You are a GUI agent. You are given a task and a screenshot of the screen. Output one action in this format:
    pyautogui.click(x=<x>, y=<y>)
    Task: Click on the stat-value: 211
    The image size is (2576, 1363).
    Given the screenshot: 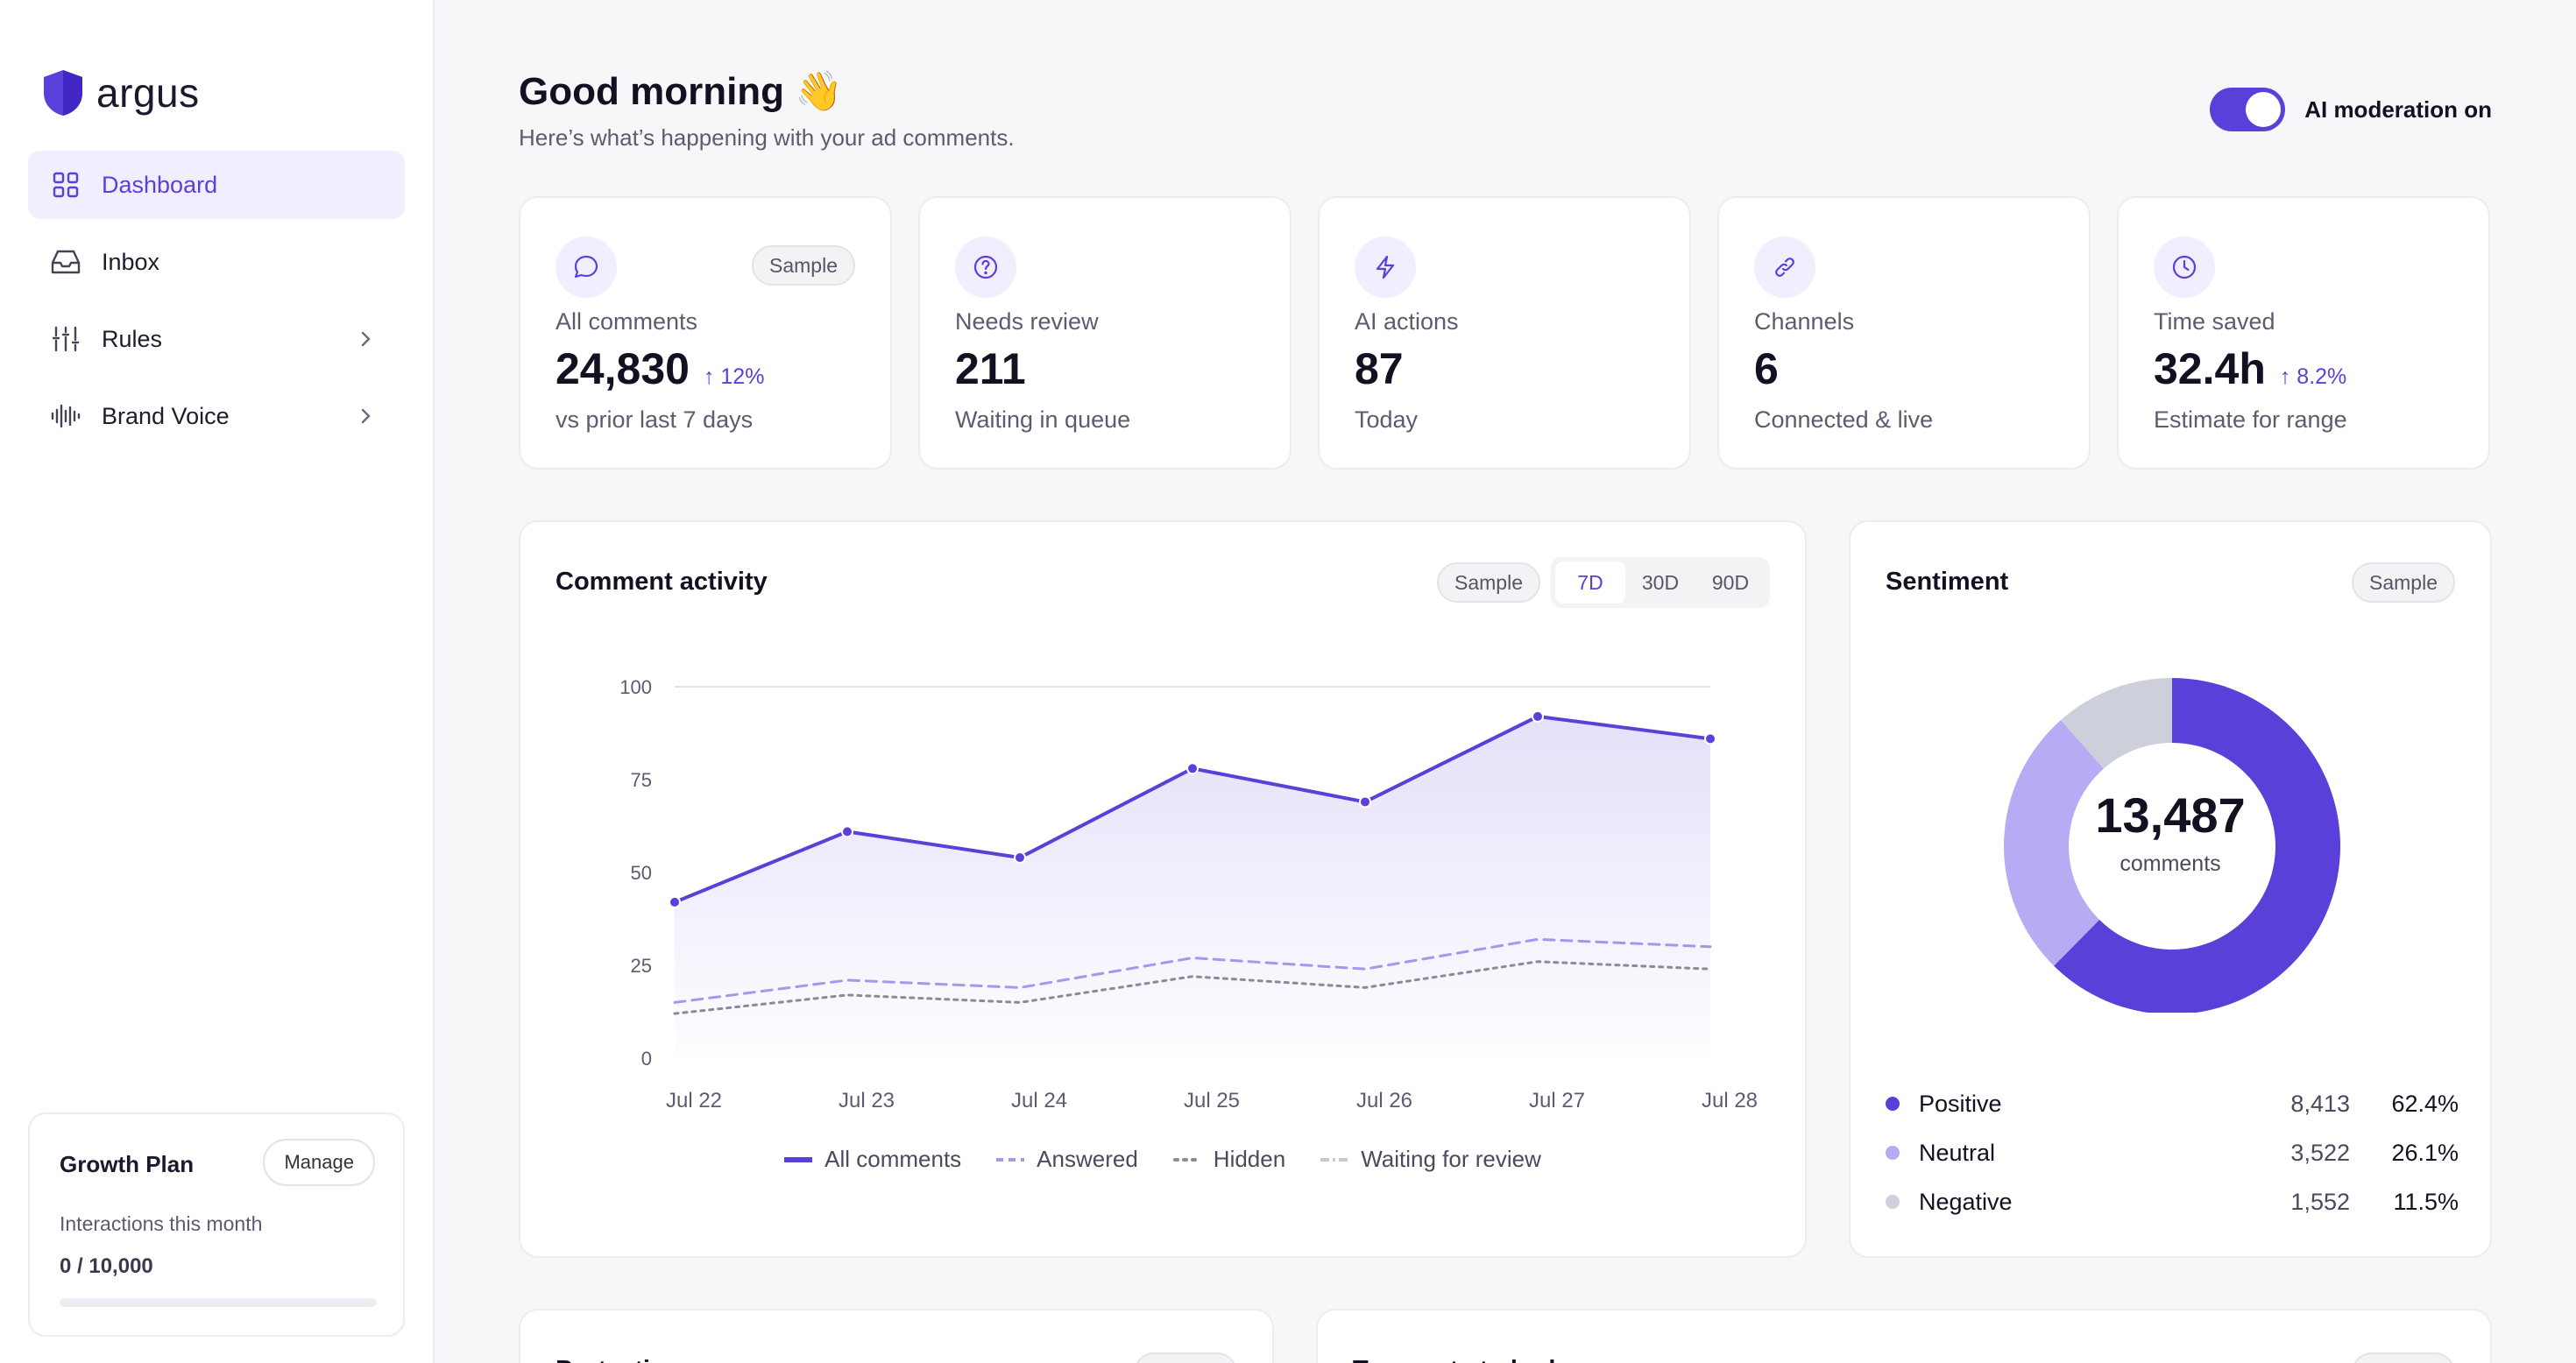 What is the action you would take?
    pyautogui.click(x=990, y=369)
    